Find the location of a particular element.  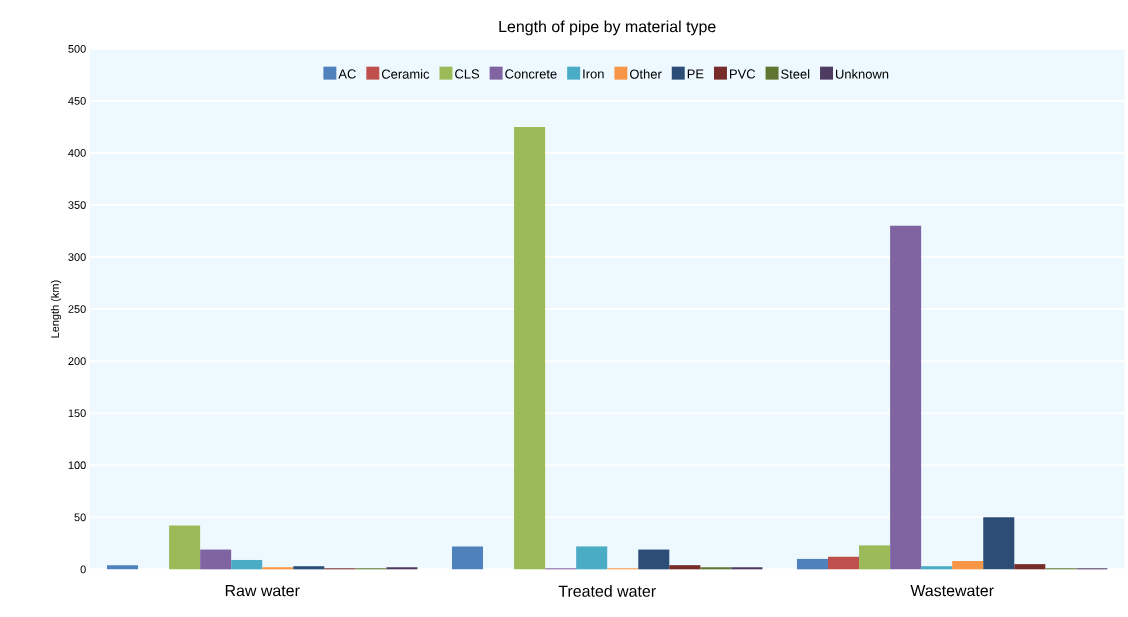

y-tick-label: 150 is located at coordinates (77, 413).